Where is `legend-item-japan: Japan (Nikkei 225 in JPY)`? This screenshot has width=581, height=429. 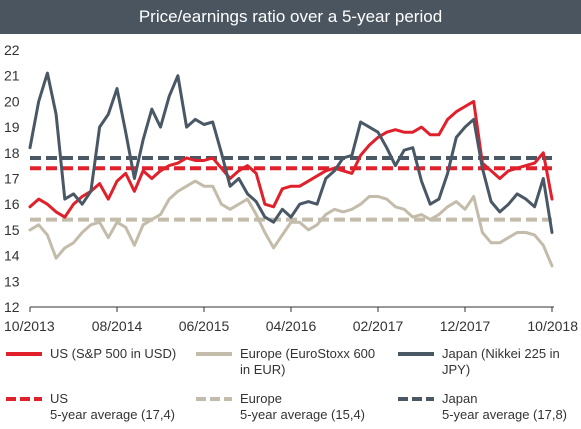 legend-item-japan: Japan (Nikkei 225 in JPY) is located at coordinates (479, 362).